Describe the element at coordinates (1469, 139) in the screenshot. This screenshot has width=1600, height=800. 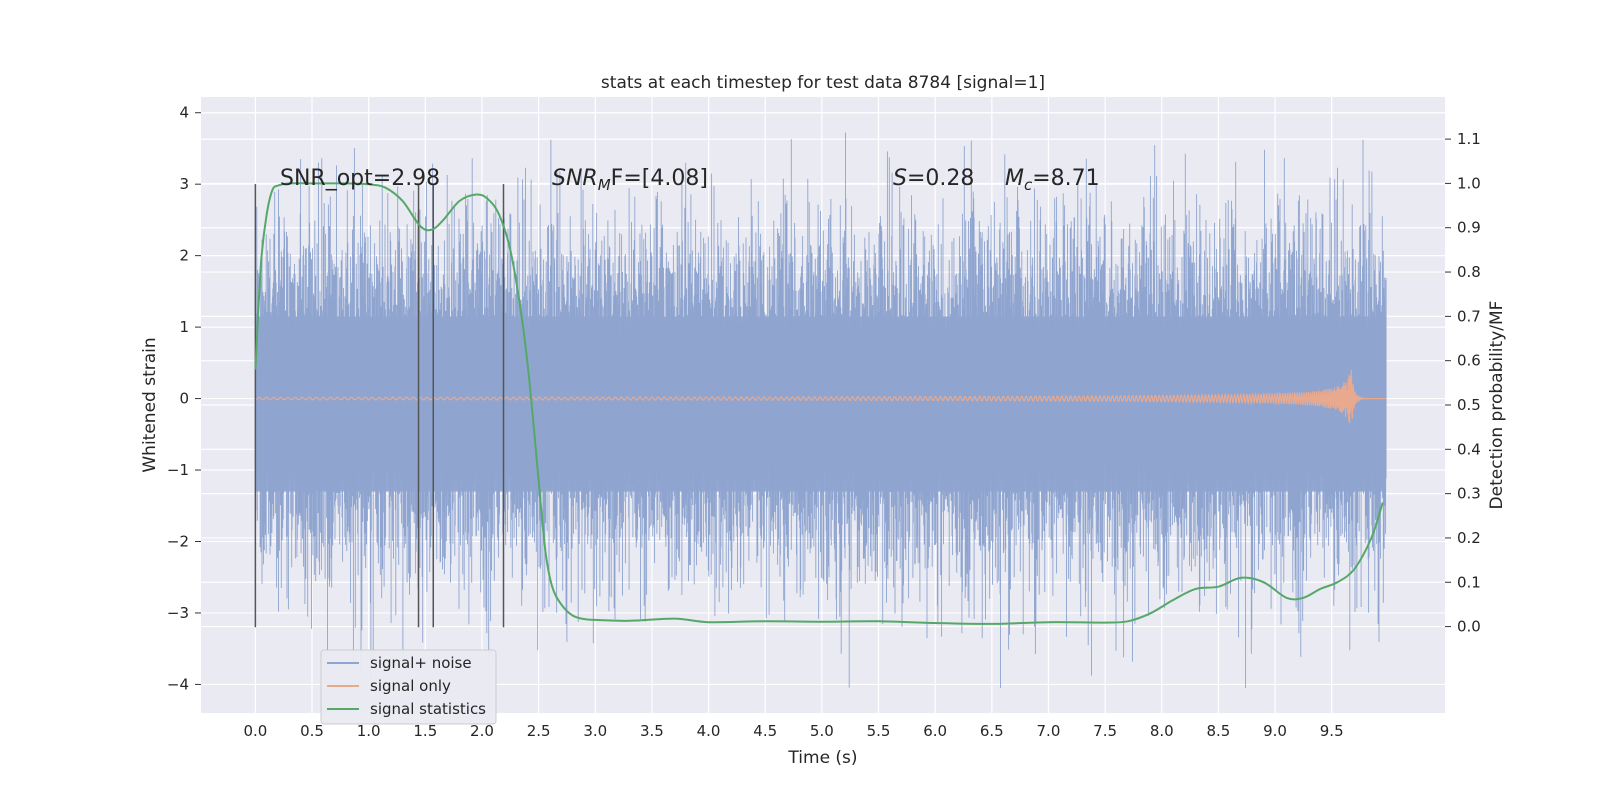
I see `y-right-tick-label: 1.1` at that location.